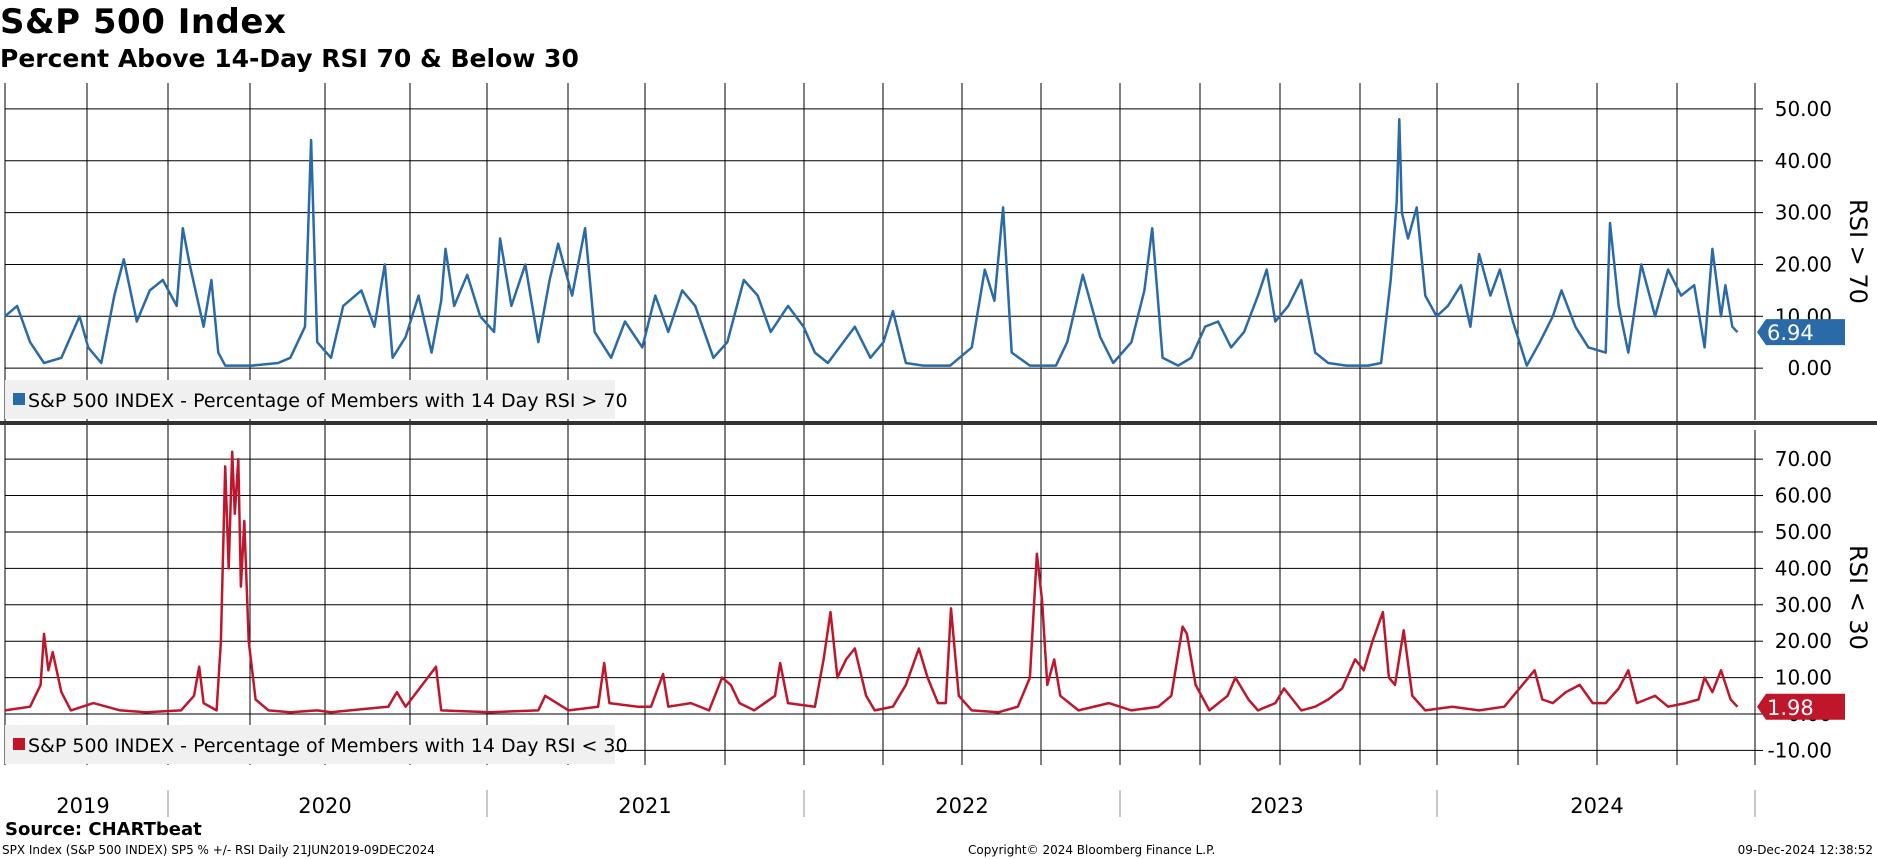  What do you see at coordinates (1800, 750) in the screenshot?
I see `y-tick-label: -10.00` at bounding box center [1800, 750].